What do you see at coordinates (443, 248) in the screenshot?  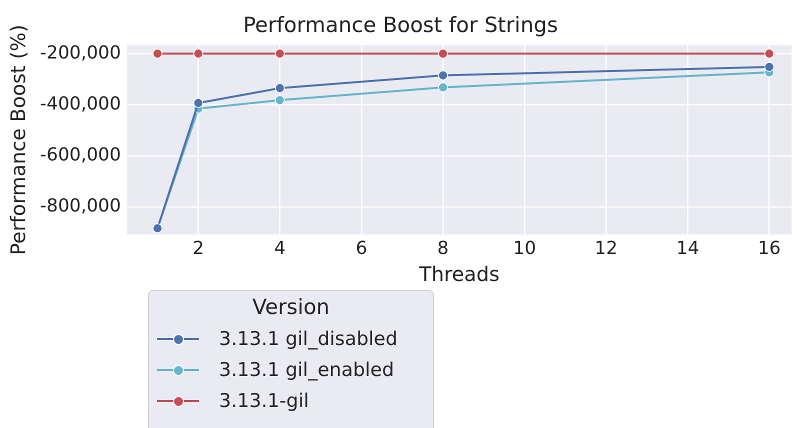 I see `x-tick-label: 8` at bounding box center [443, 248].